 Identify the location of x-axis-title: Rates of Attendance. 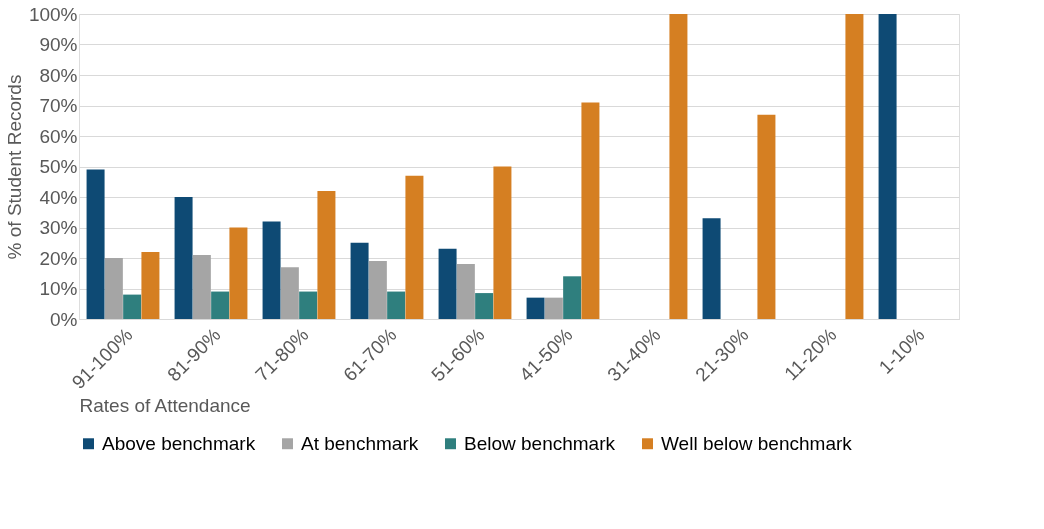
(165, 405).